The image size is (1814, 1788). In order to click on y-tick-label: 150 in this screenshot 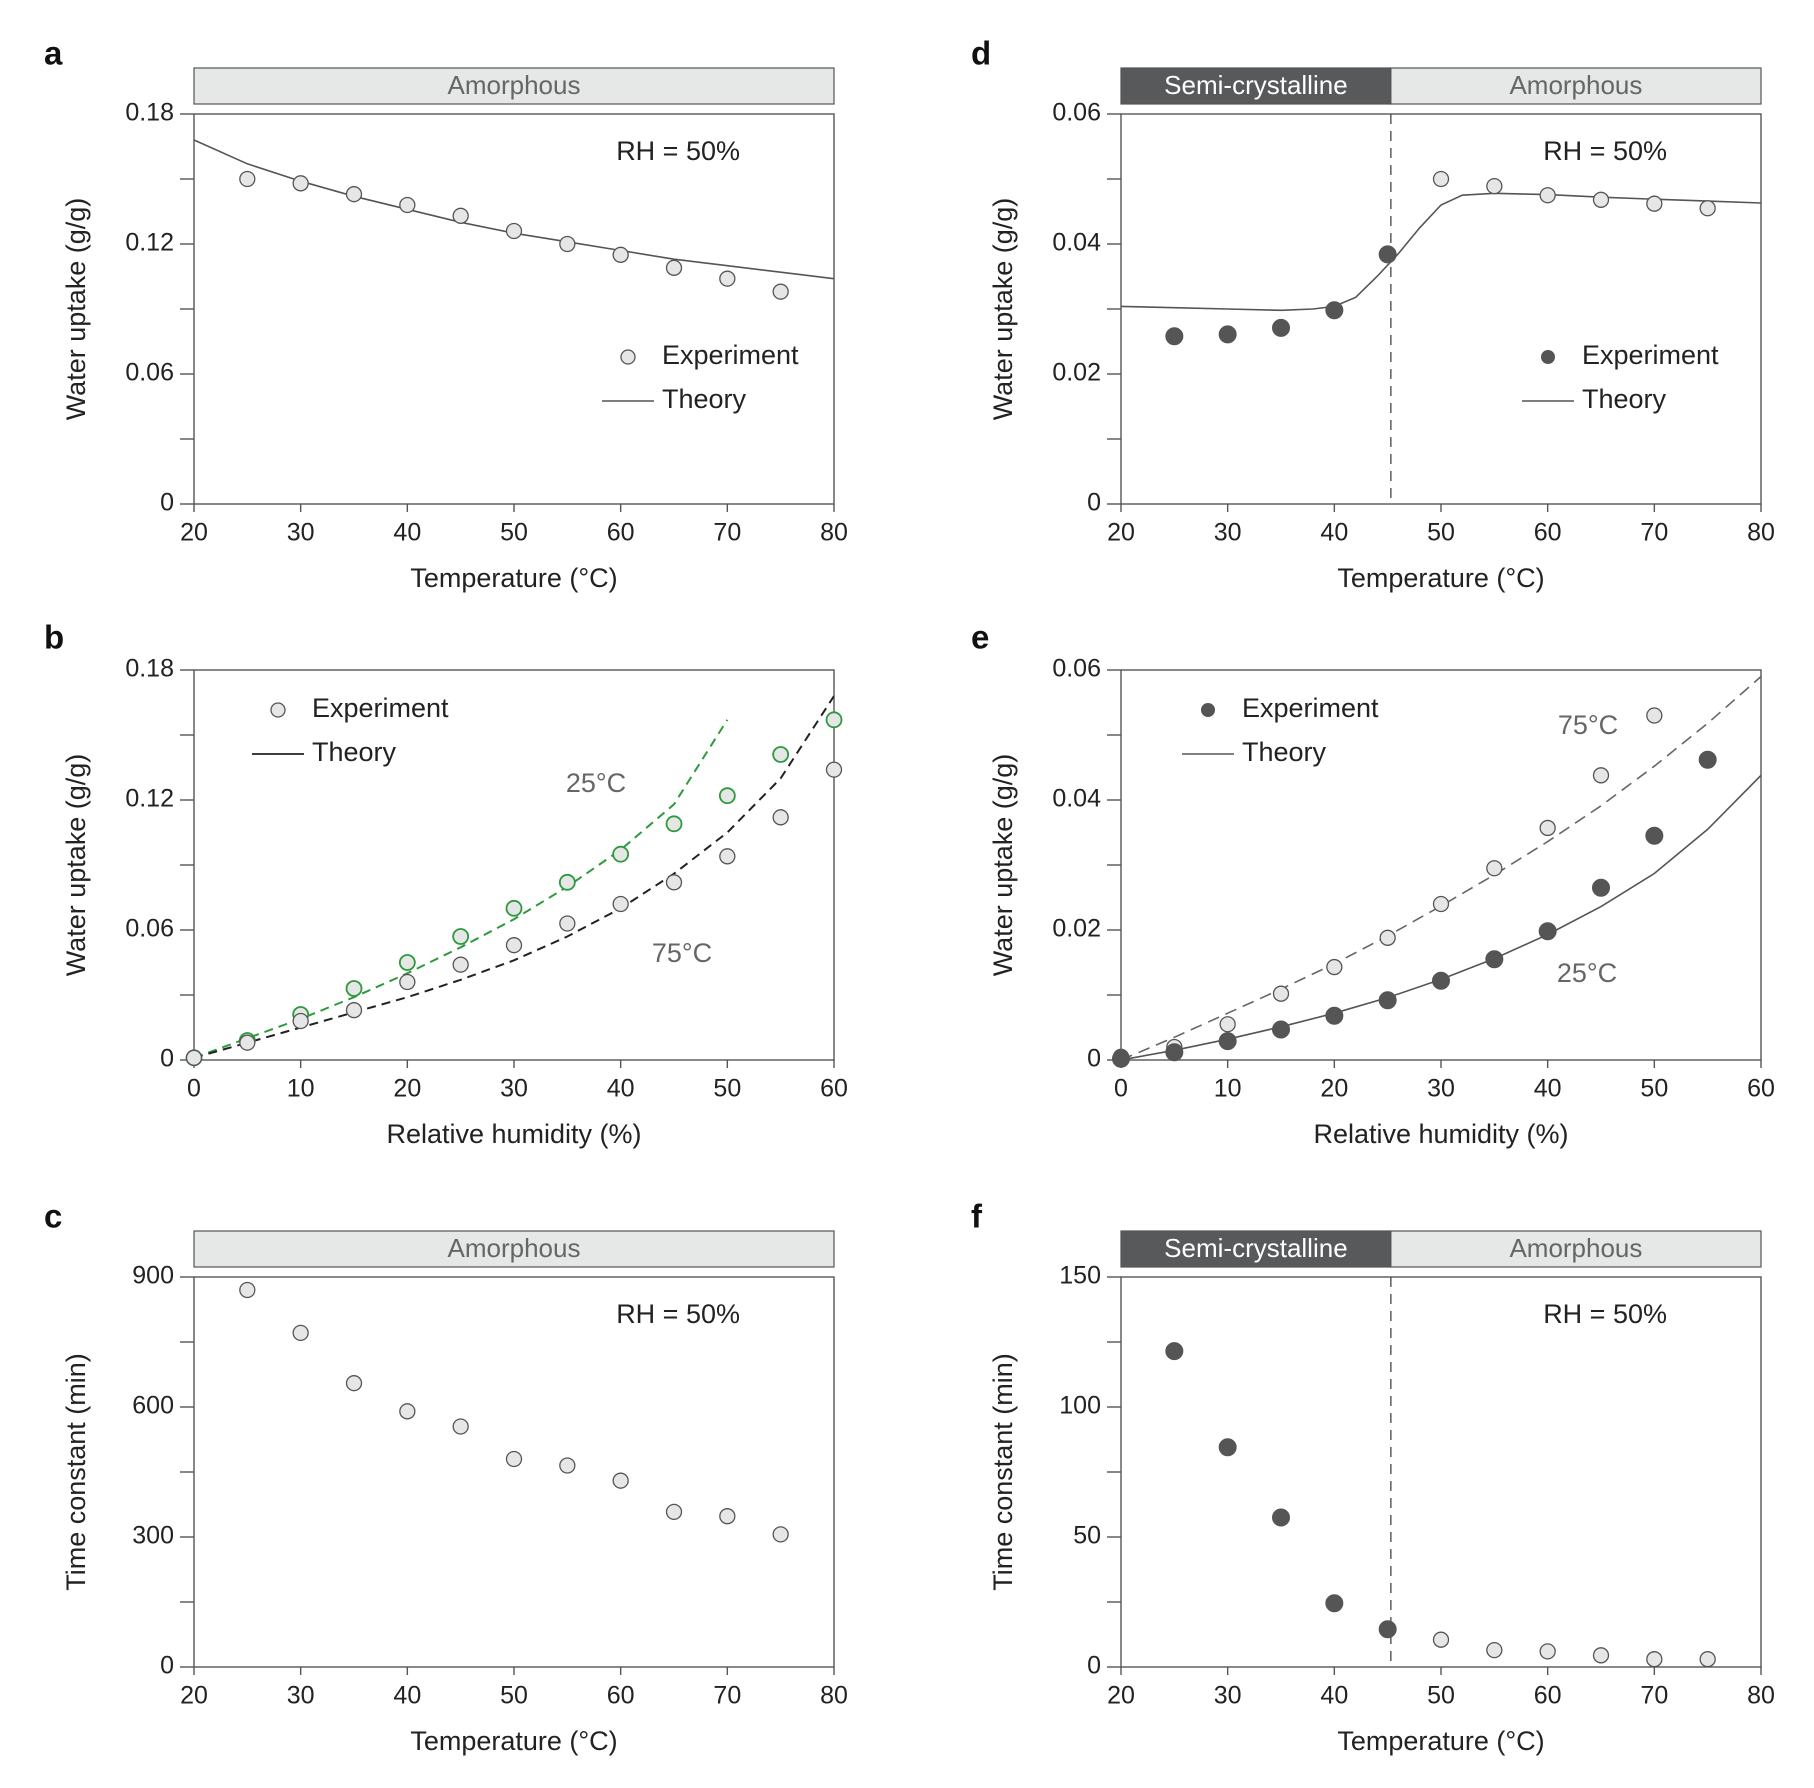, I will do `click(1080, 1276)`.